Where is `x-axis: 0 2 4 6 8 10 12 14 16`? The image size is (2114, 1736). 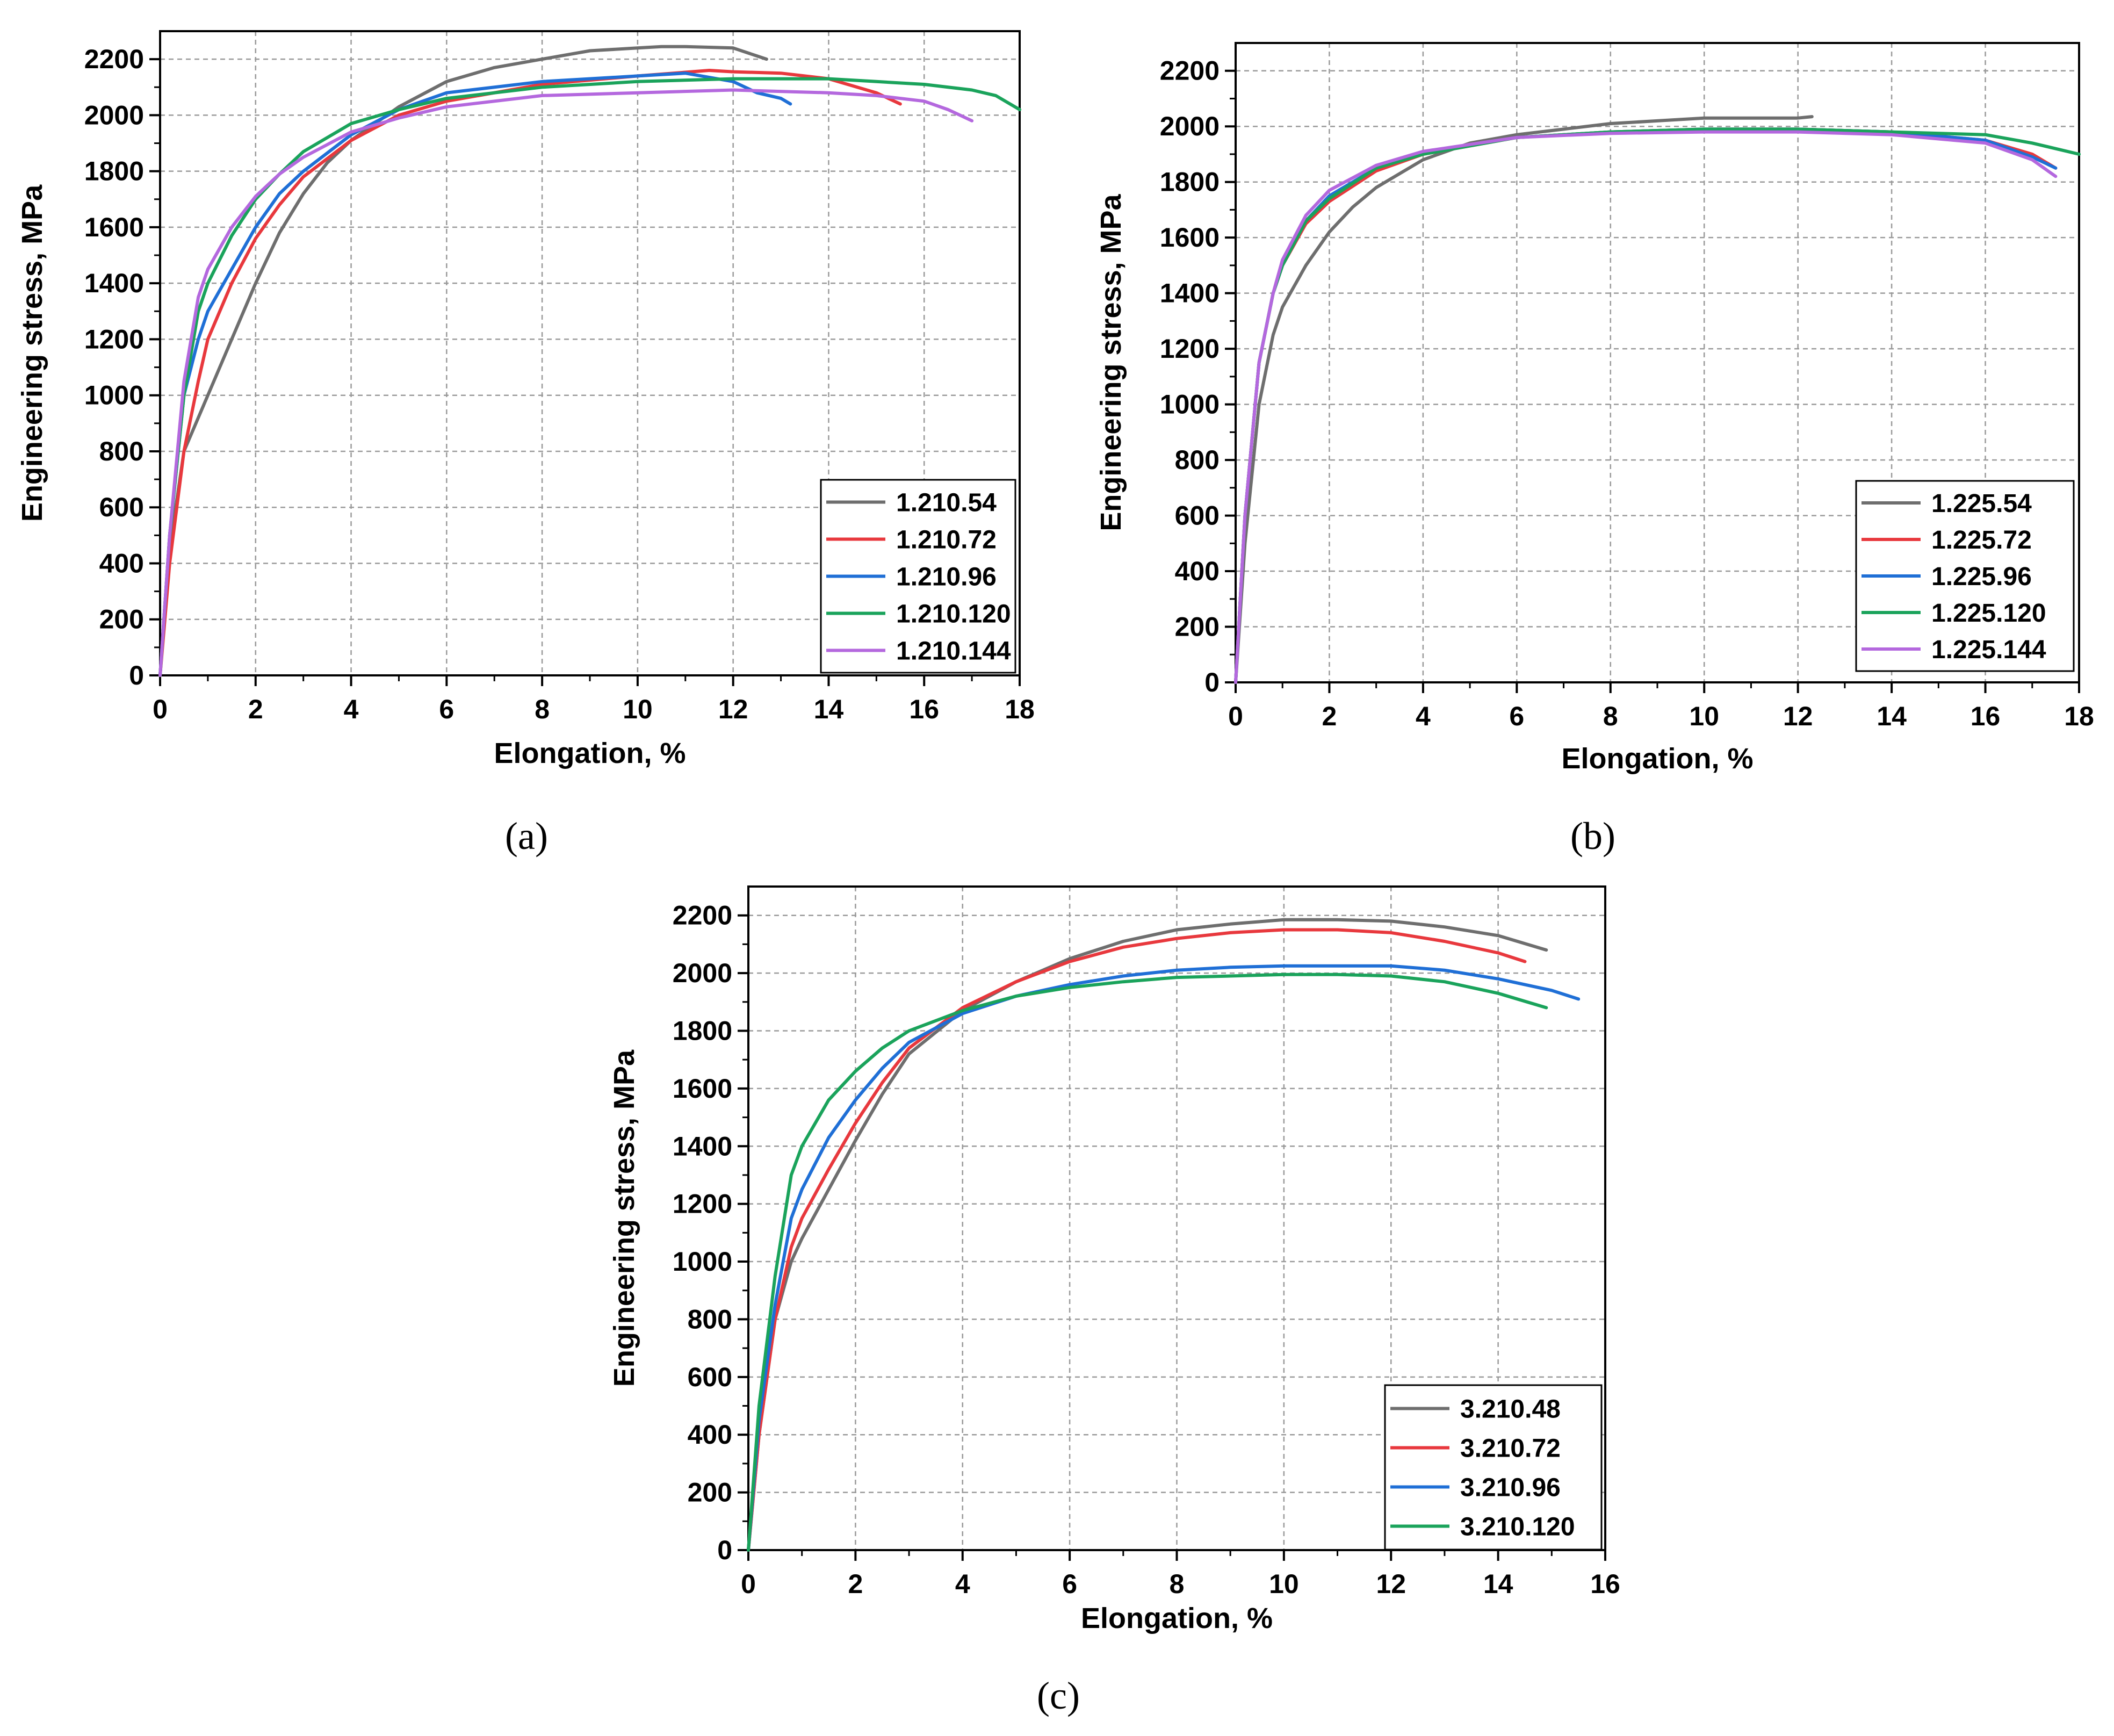
x-axis: 0 2 4 6 8 10 12 14 16 is located at coordinates (1180, 1574).